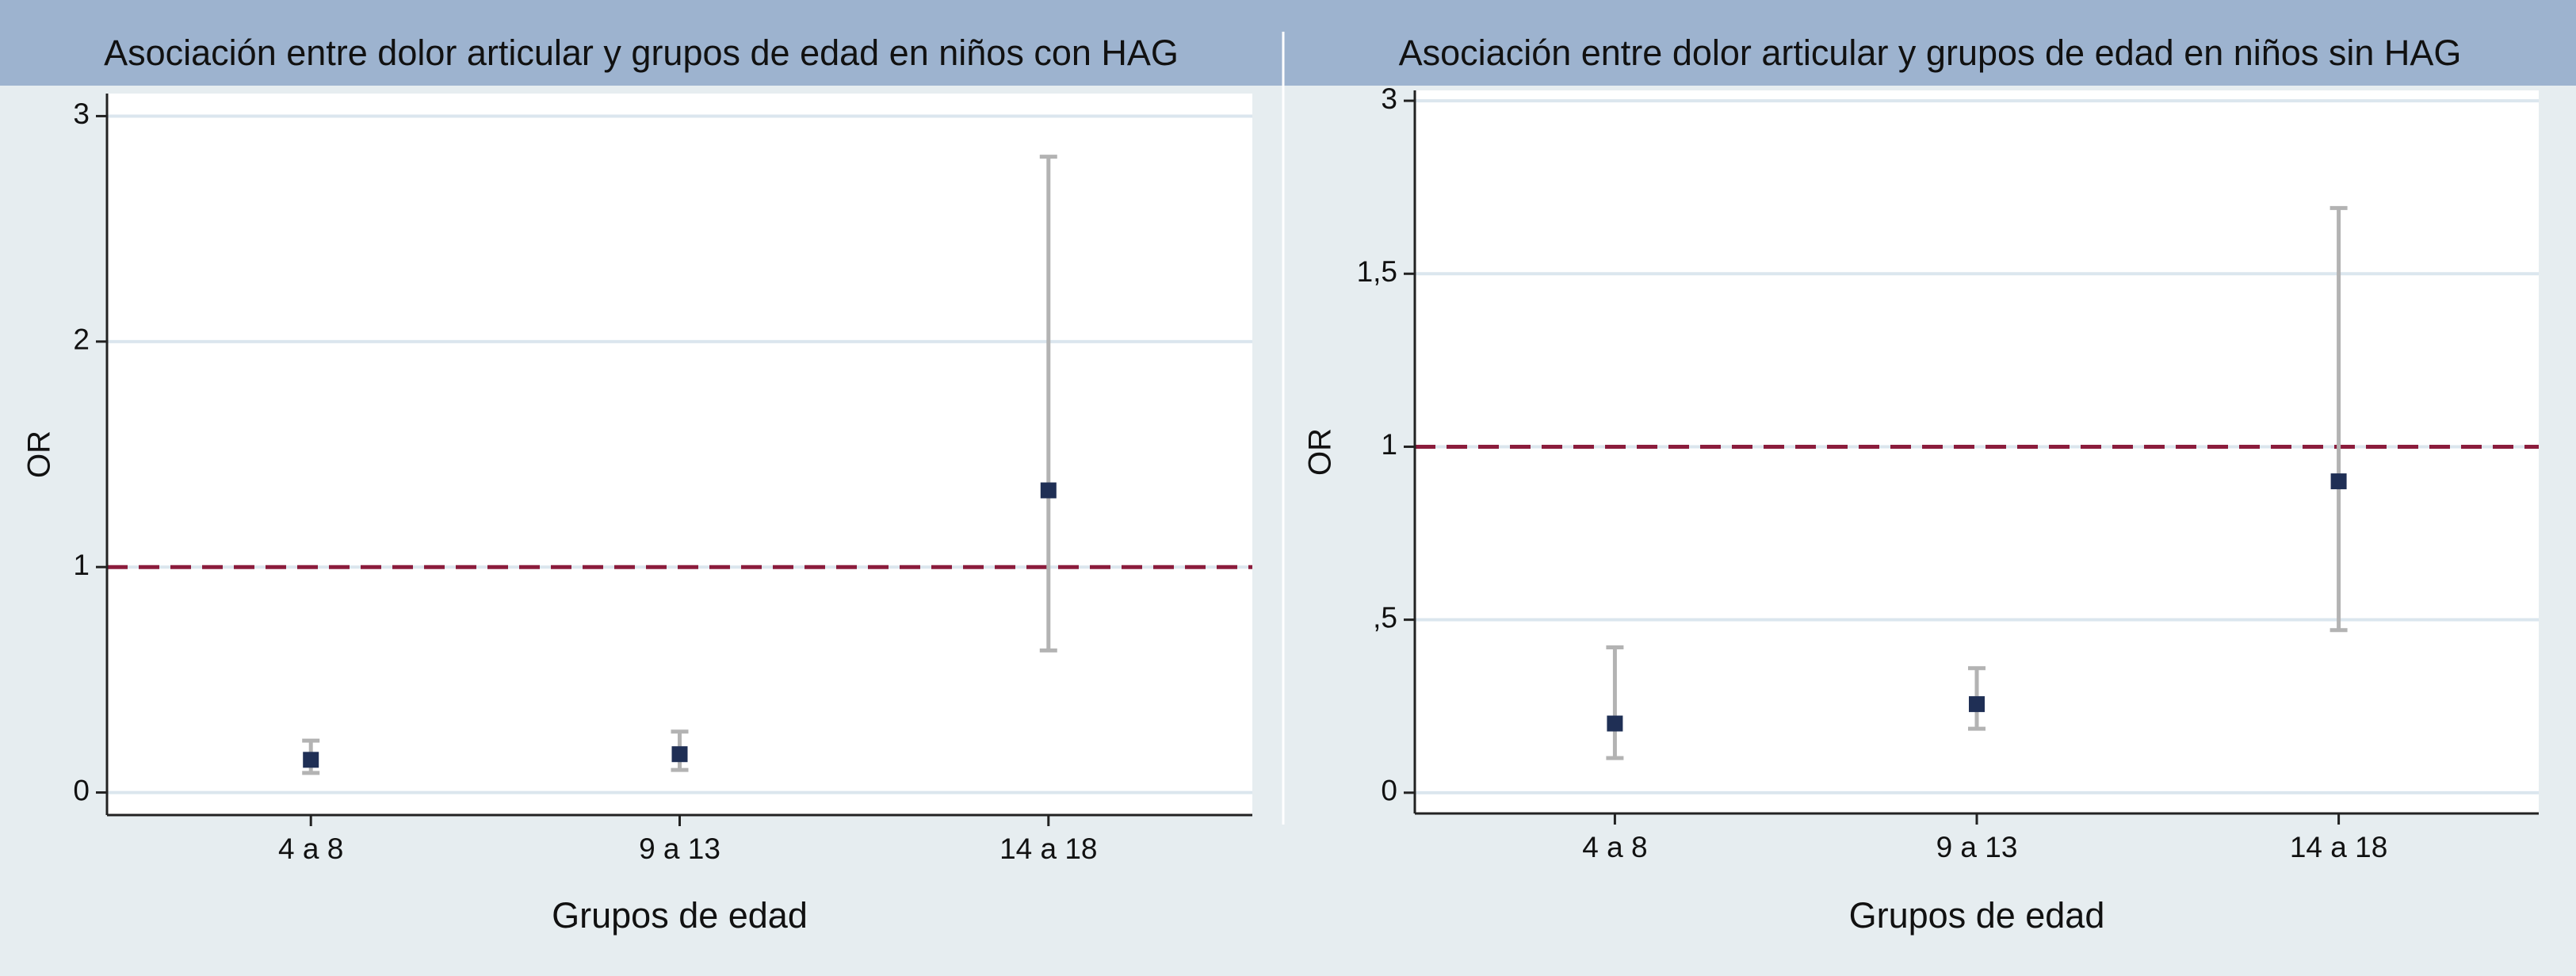 This screenshot has height=976, width=2576. I want to click on y-tick-label: 2, so click(81, 339).